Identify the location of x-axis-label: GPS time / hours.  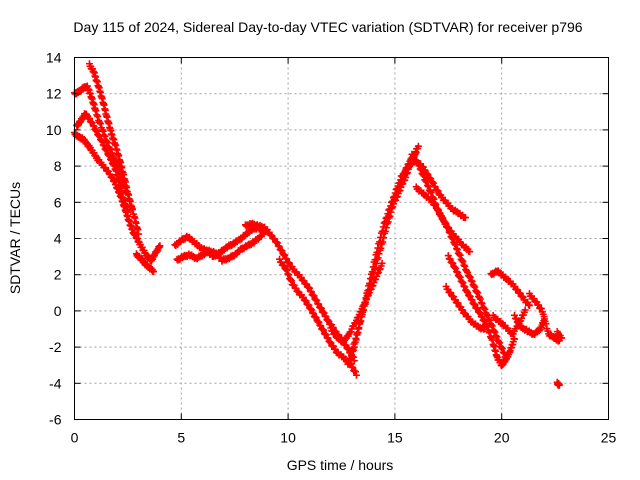
(340, 465).